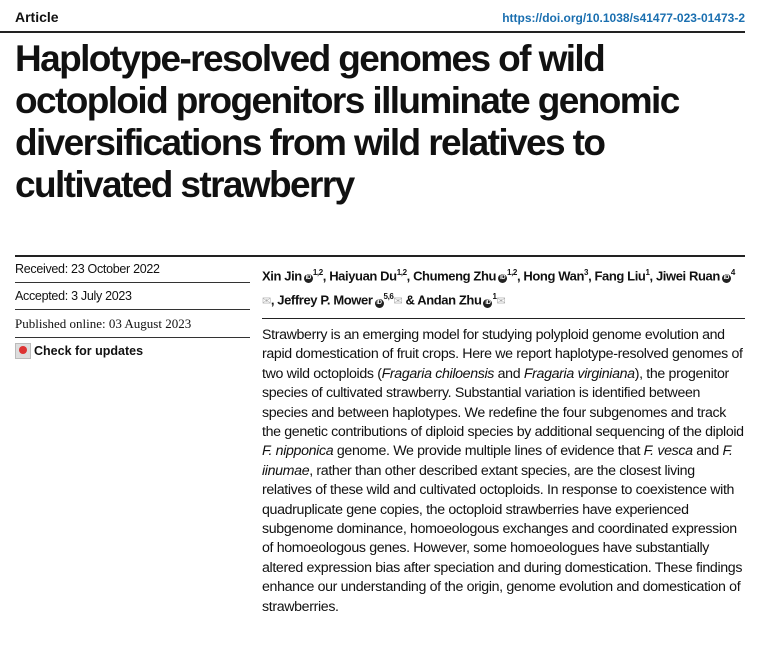 The height and width of the screenshot is (651, 765). What do you see at coordinates (497, 461) in the screenshot?
I see `species-name: F. iinumae` at bounding box center [497, 461].